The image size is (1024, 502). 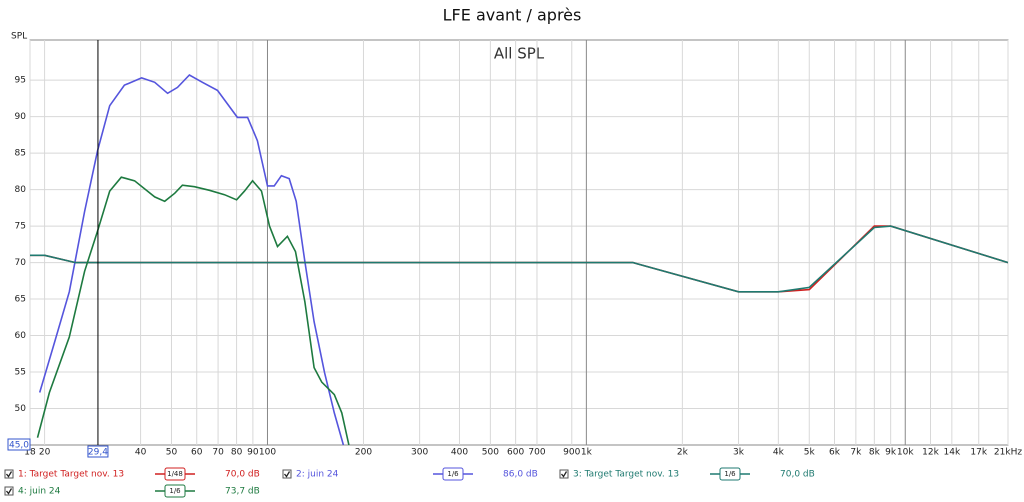 I want to click on legend-value: 73,7 dB, so click(x=242, y=492).